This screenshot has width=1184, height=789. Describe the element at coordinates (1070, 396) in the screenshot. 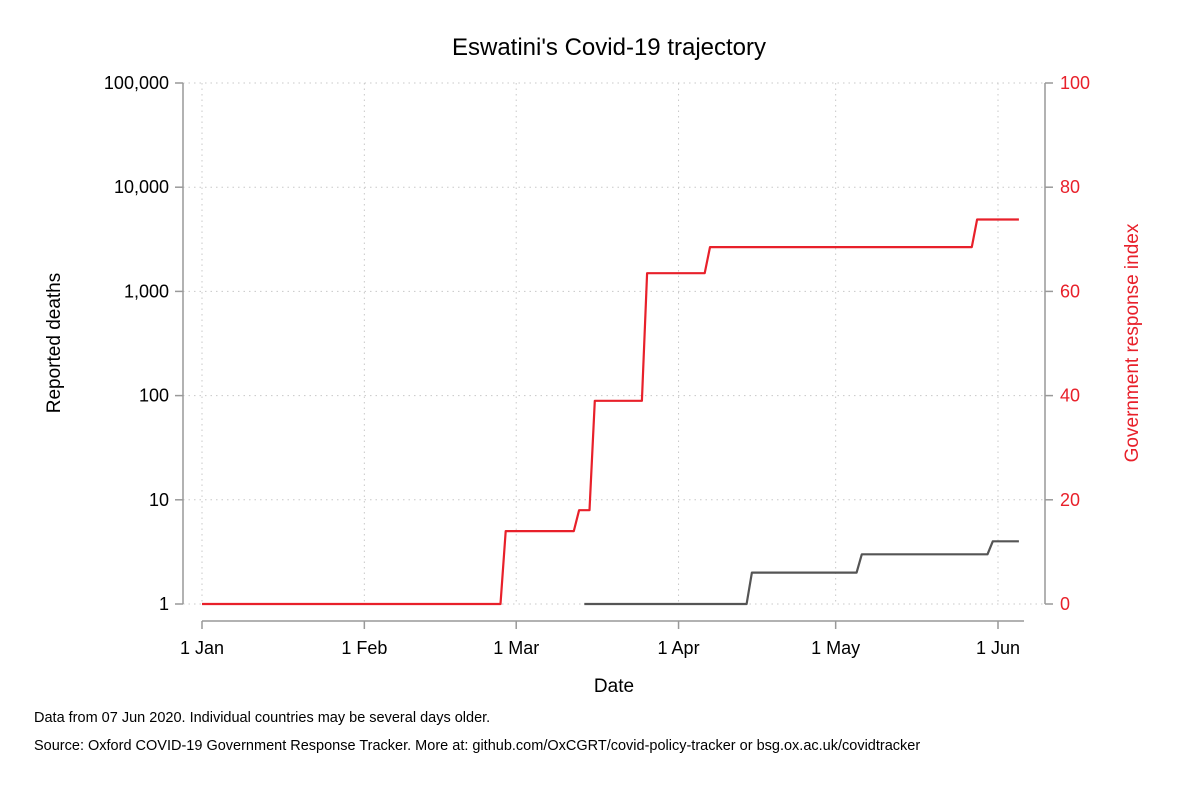

I see `y-right-tick-label: 40` at that location.